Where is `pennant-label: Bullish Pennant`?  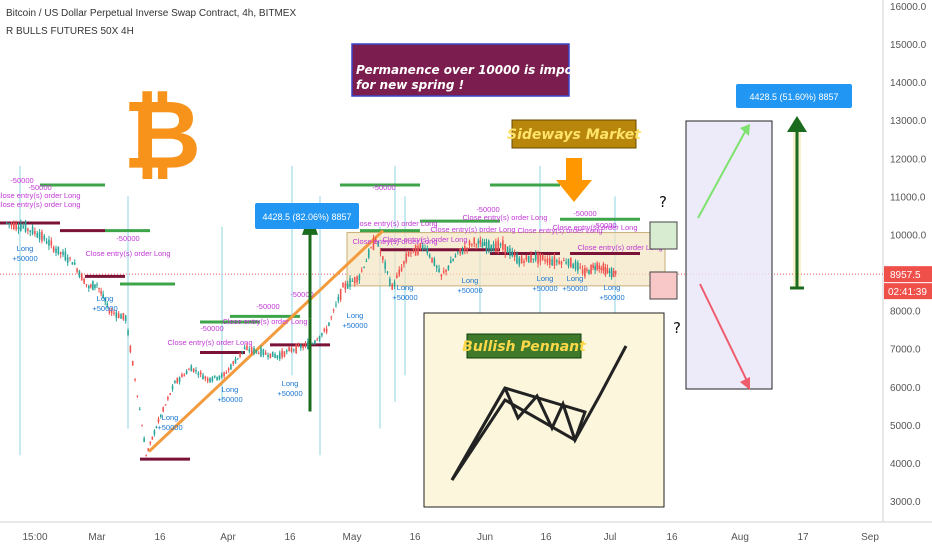
pennant-label: Bullish Pennant is located at coordinates (524, 347).